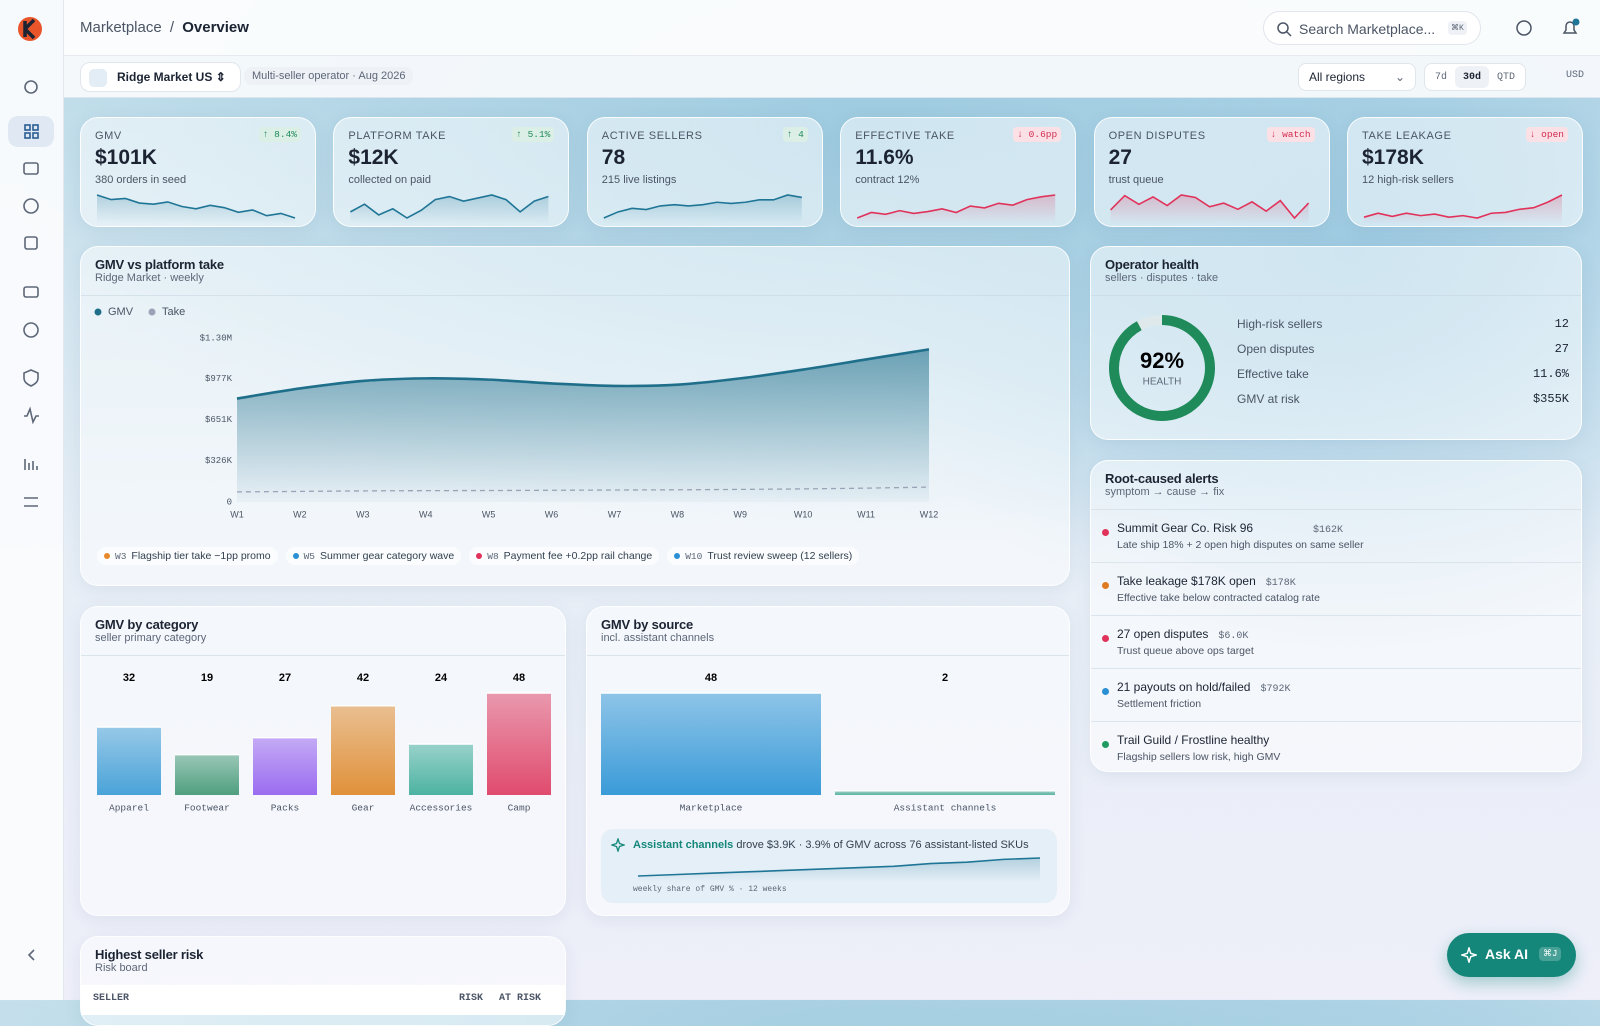  I want to click on activity-icon, so click(31, 415).